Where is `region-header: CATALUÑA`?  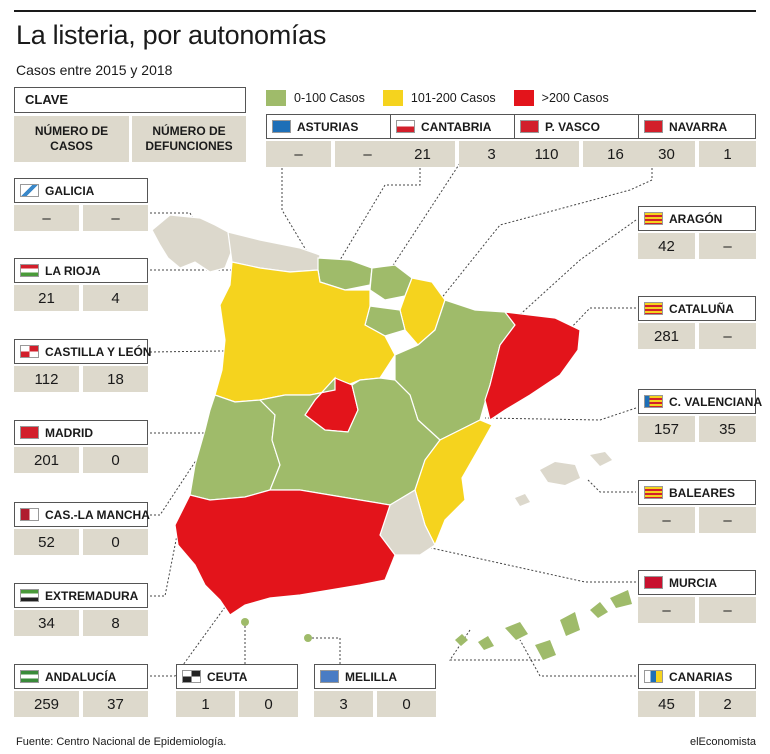 region-header: CATALUÑA is located at coordinates (697, 308).